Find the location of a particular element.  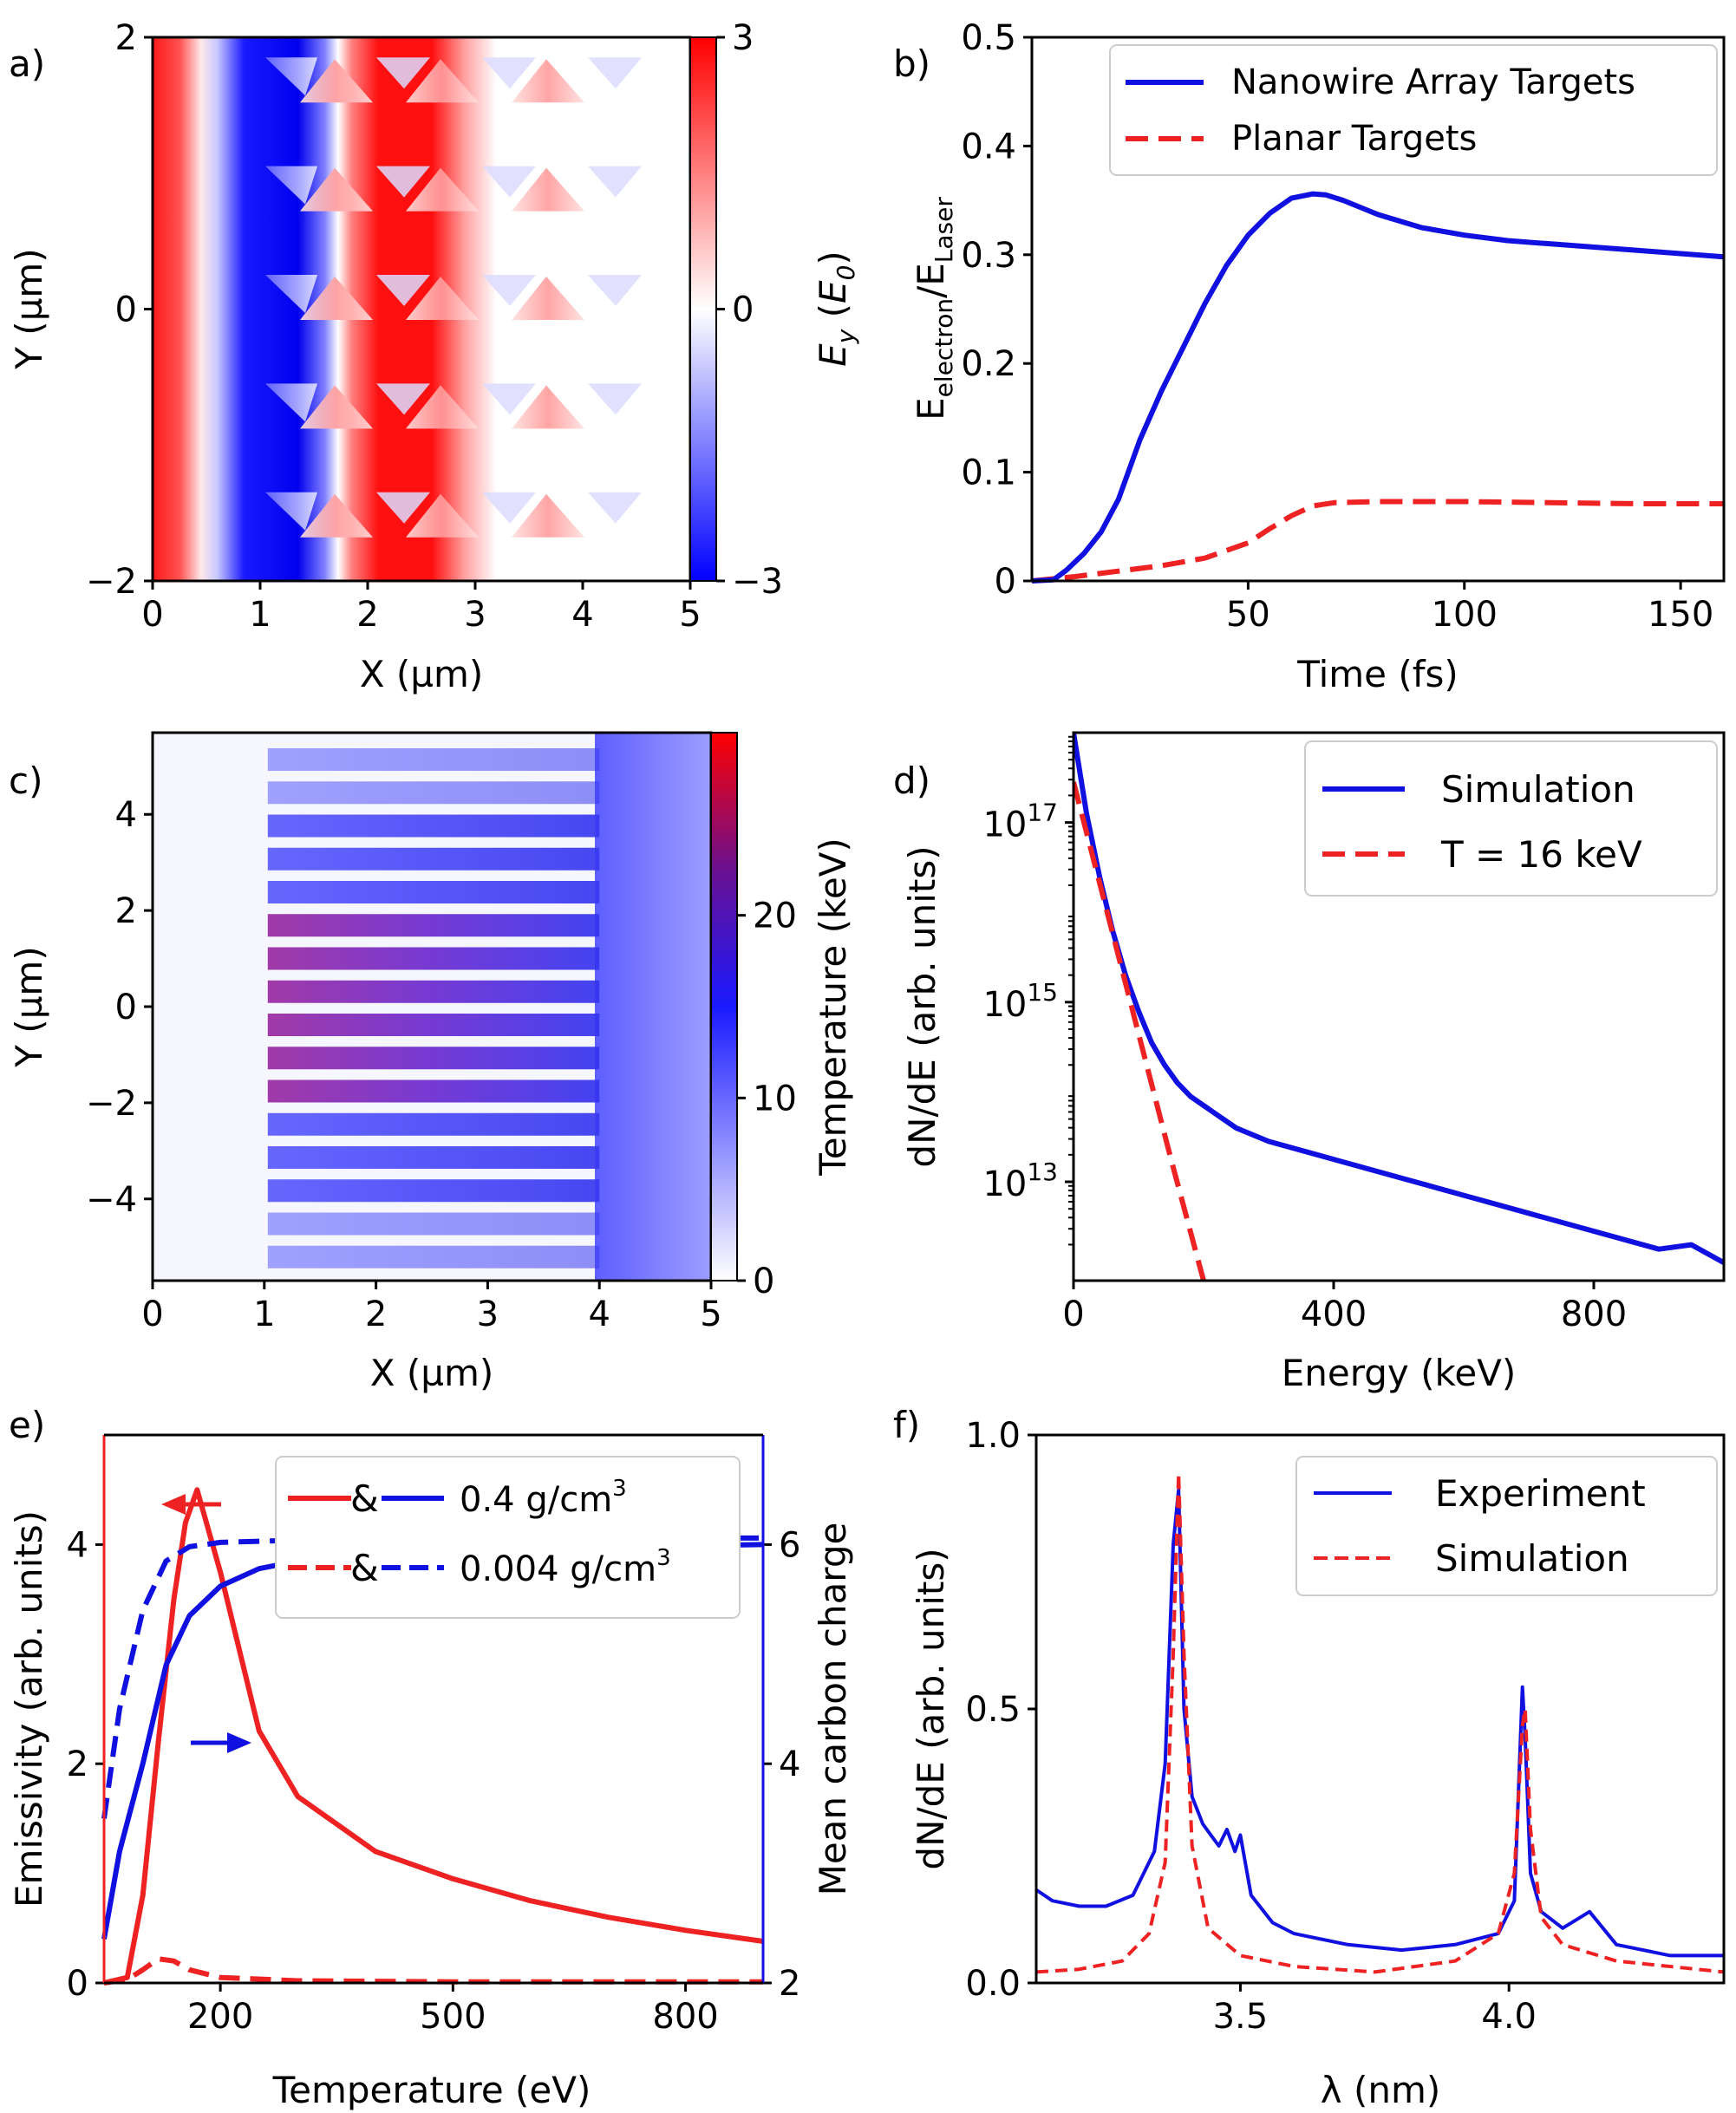

panel-c-colorbar is located at coordinates (724, 1006).